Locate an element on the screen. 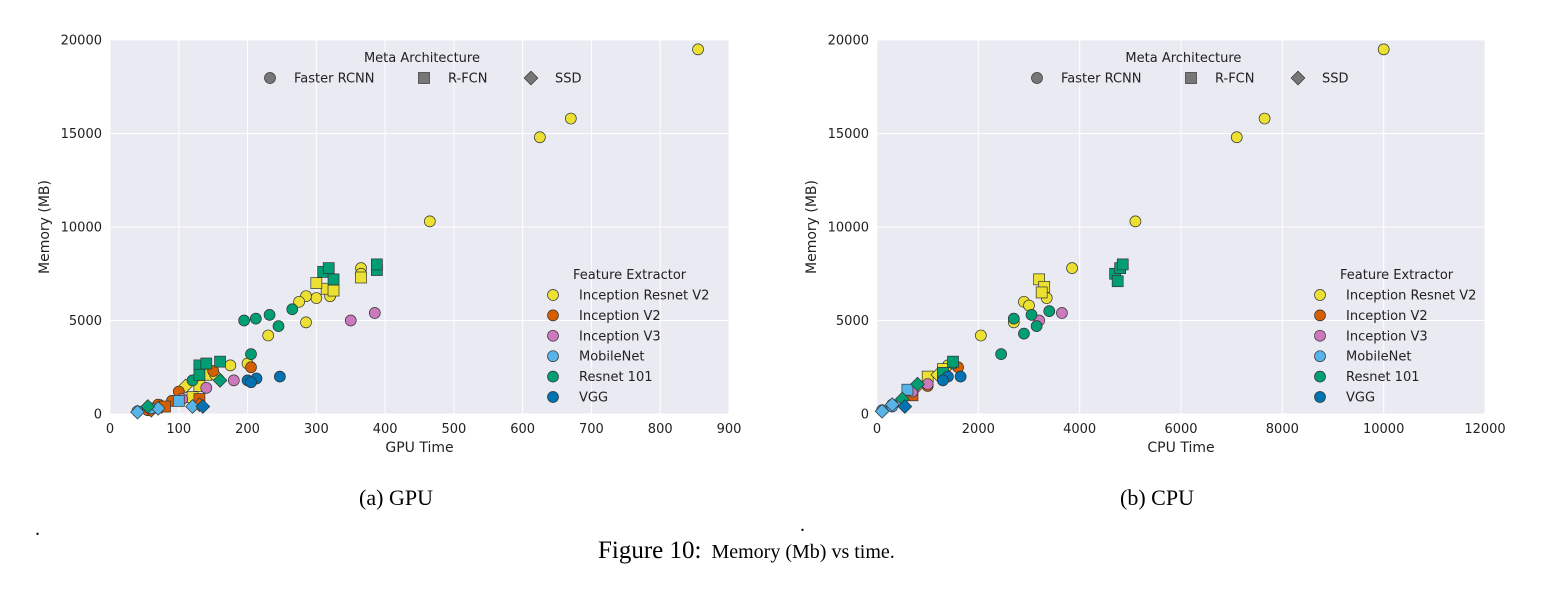 This screenshot has height=593, width=1561. gpu-legend-feature-label: Inception V3 is located at coordinates (620, 336).